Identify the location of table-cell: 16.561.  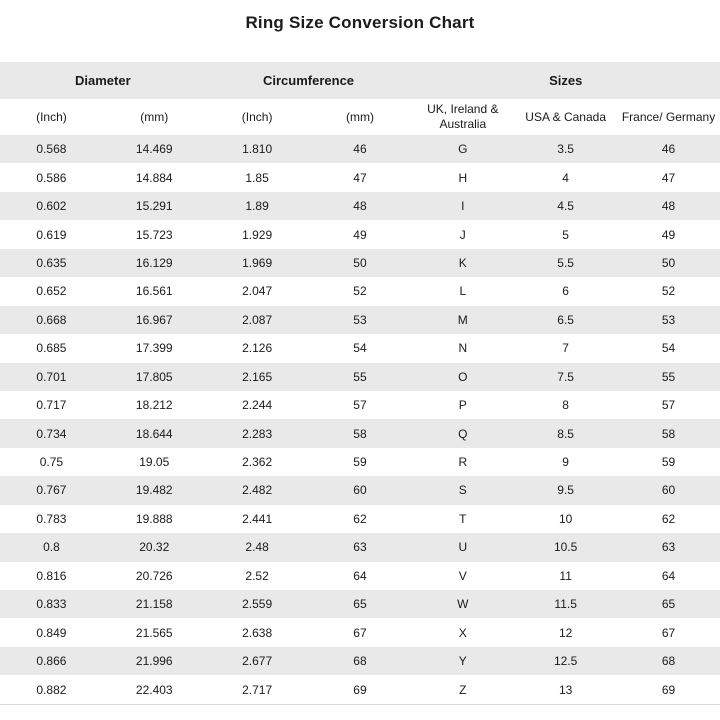
(154, 291).